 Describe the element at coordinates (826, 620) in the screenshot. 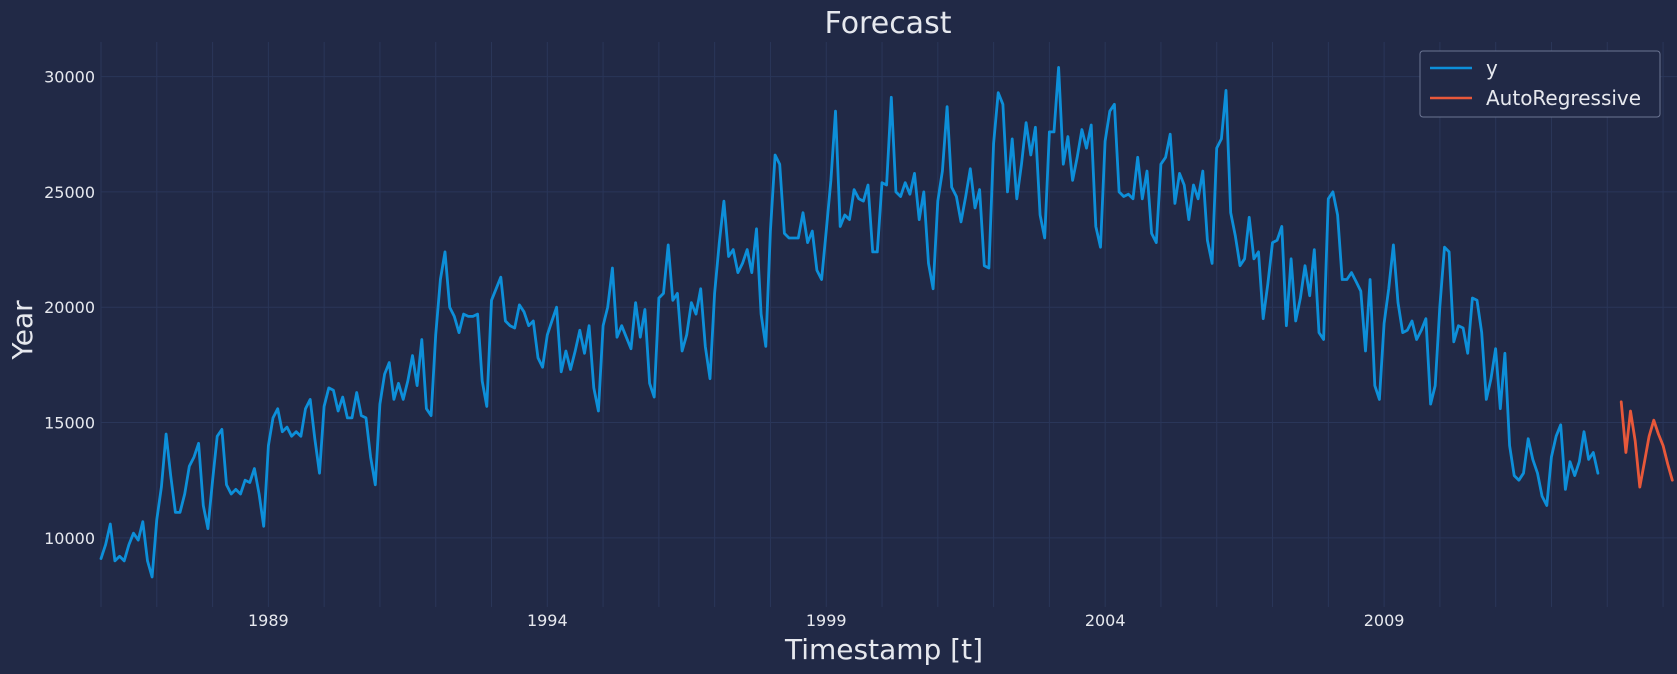

I see `x-tick-label: 1999` at that location.